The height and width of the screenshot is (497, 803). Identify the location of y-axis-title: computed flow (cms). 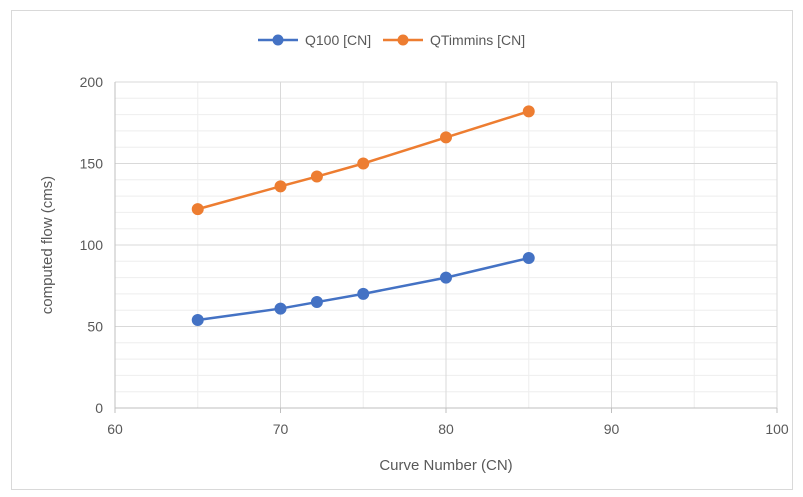
(47, 245).